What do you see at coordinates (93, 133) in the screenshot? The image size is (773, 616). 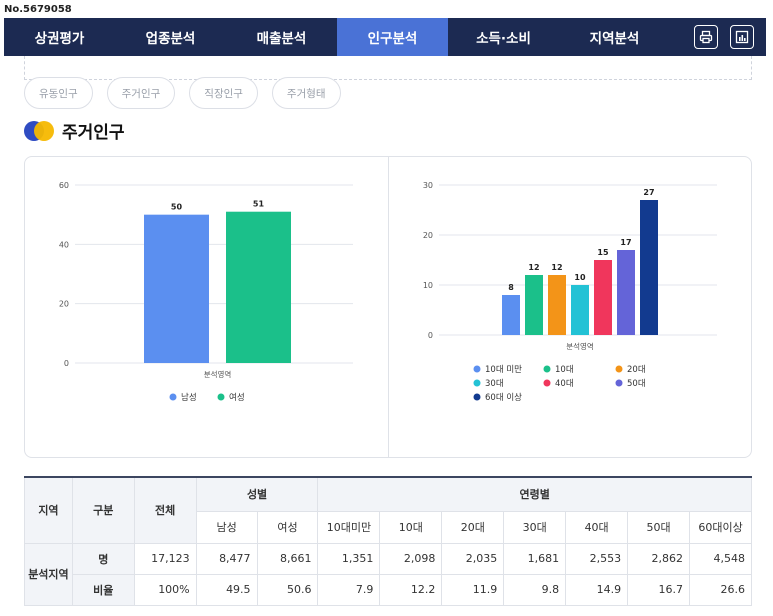 I see `section-title: 주거인구` at bounding box center [93, 133].